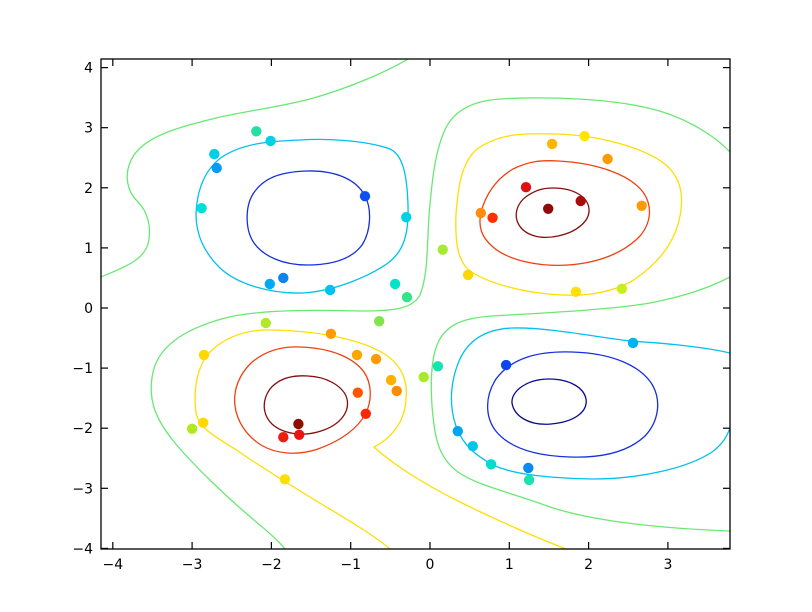  What do you see at coordinates (88, 69) in the screenshot?
I see `y-tick-label: 4` at bounding box center [88, 69].